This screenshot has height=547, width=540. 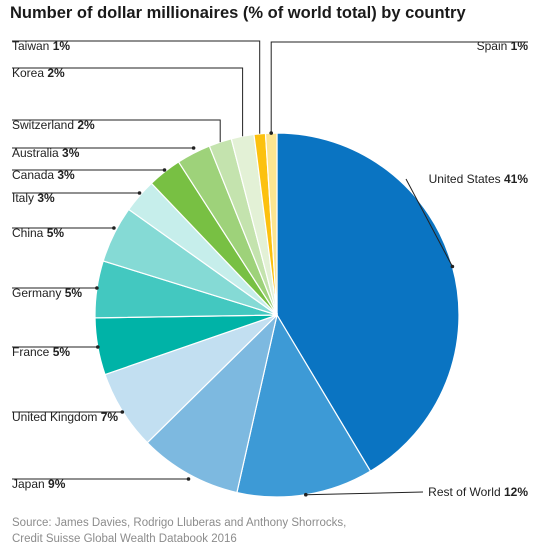 What do you see at coordinates (38, 293) in the screenshot?
I see `slice-label-name-germany: Germany` at bounding box center [38, 293].